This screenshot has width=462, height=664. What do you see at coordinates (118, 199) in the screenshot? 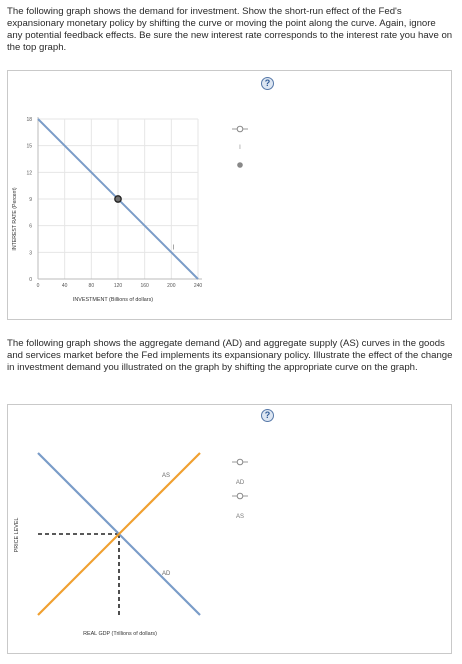
I see `equilibrium-point` at bounding box center [118, 199].